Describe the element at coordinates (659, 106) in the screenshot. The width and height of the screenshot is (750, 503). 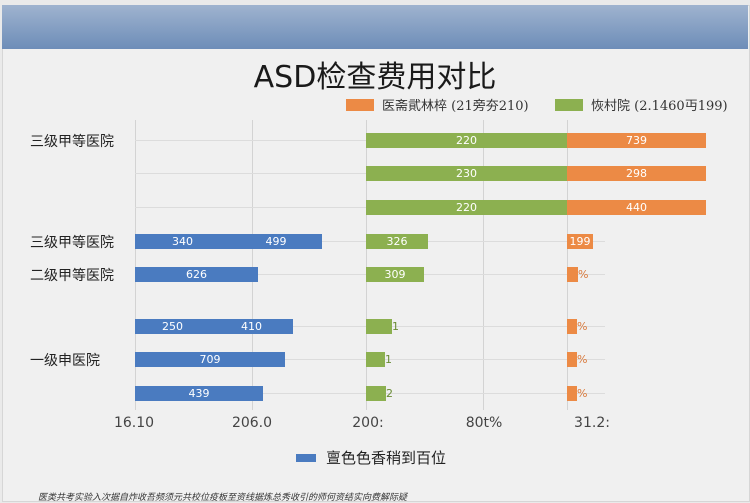
I see `legend-label: 恢村院 (2.1460丏199)` at that location.